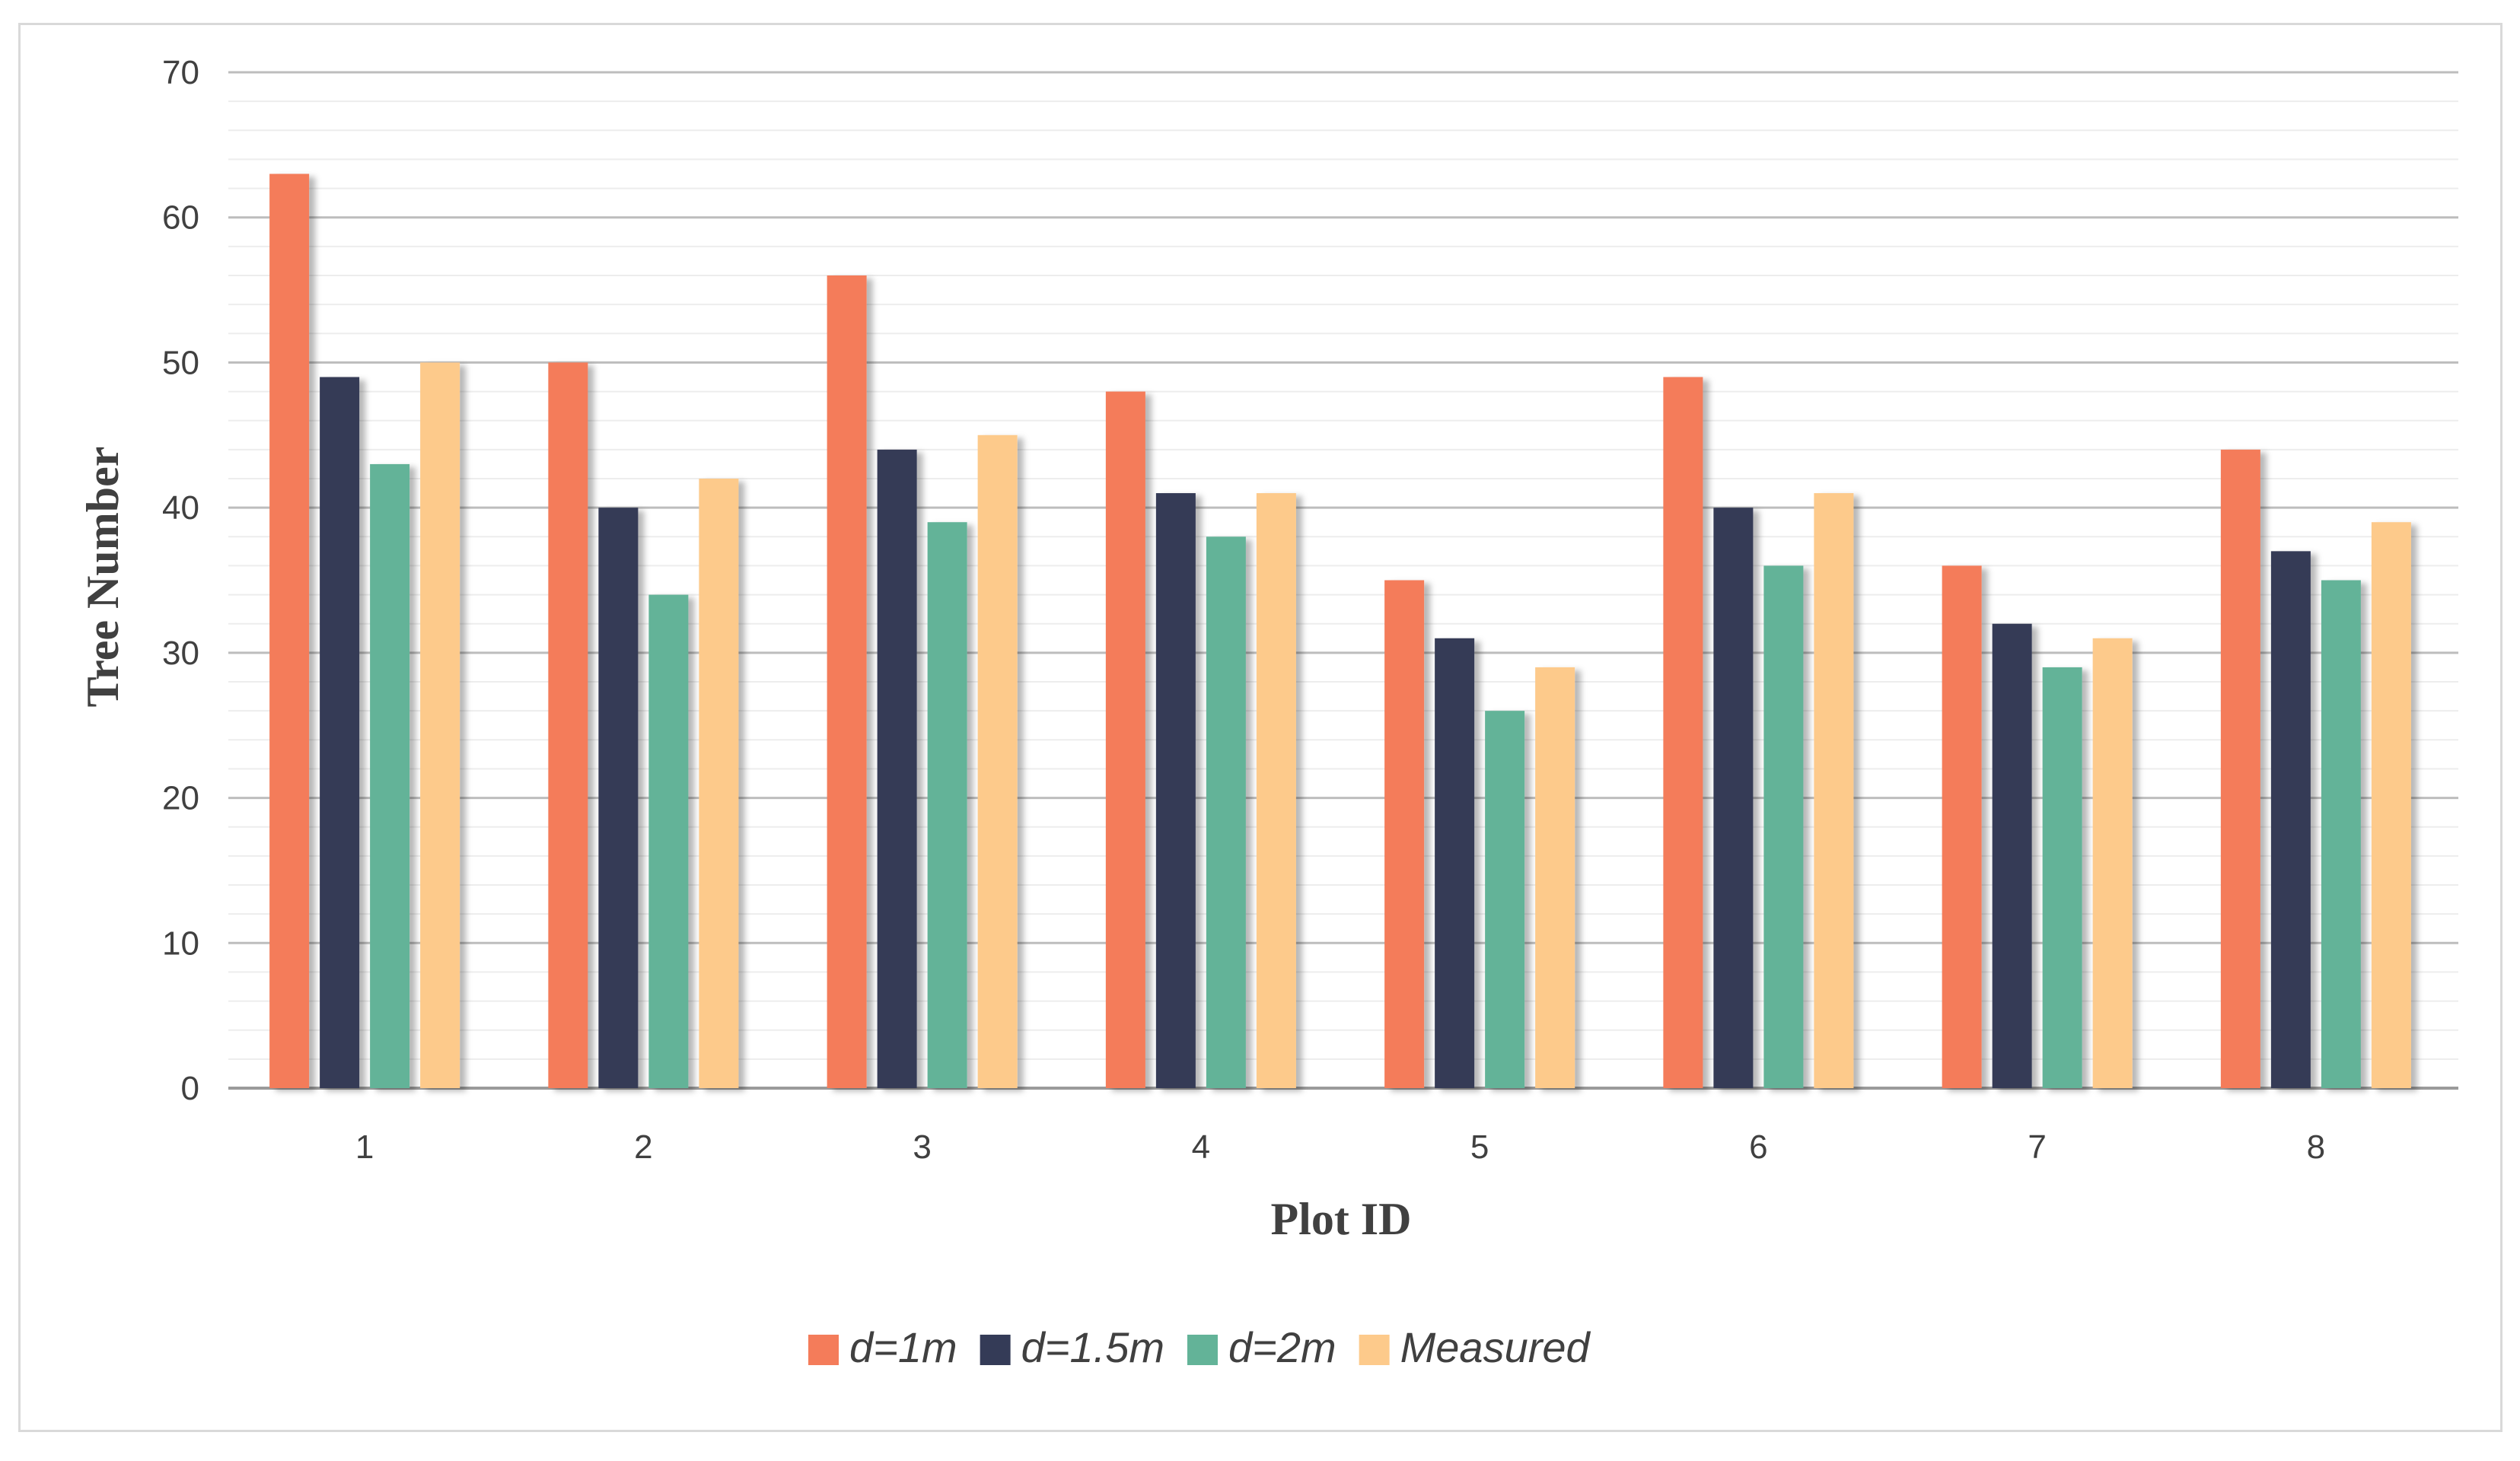 Image resolution: width=2520 pixels, height=1461 pixels. I want to click on y-tick-label: 20, so click(180, 798).